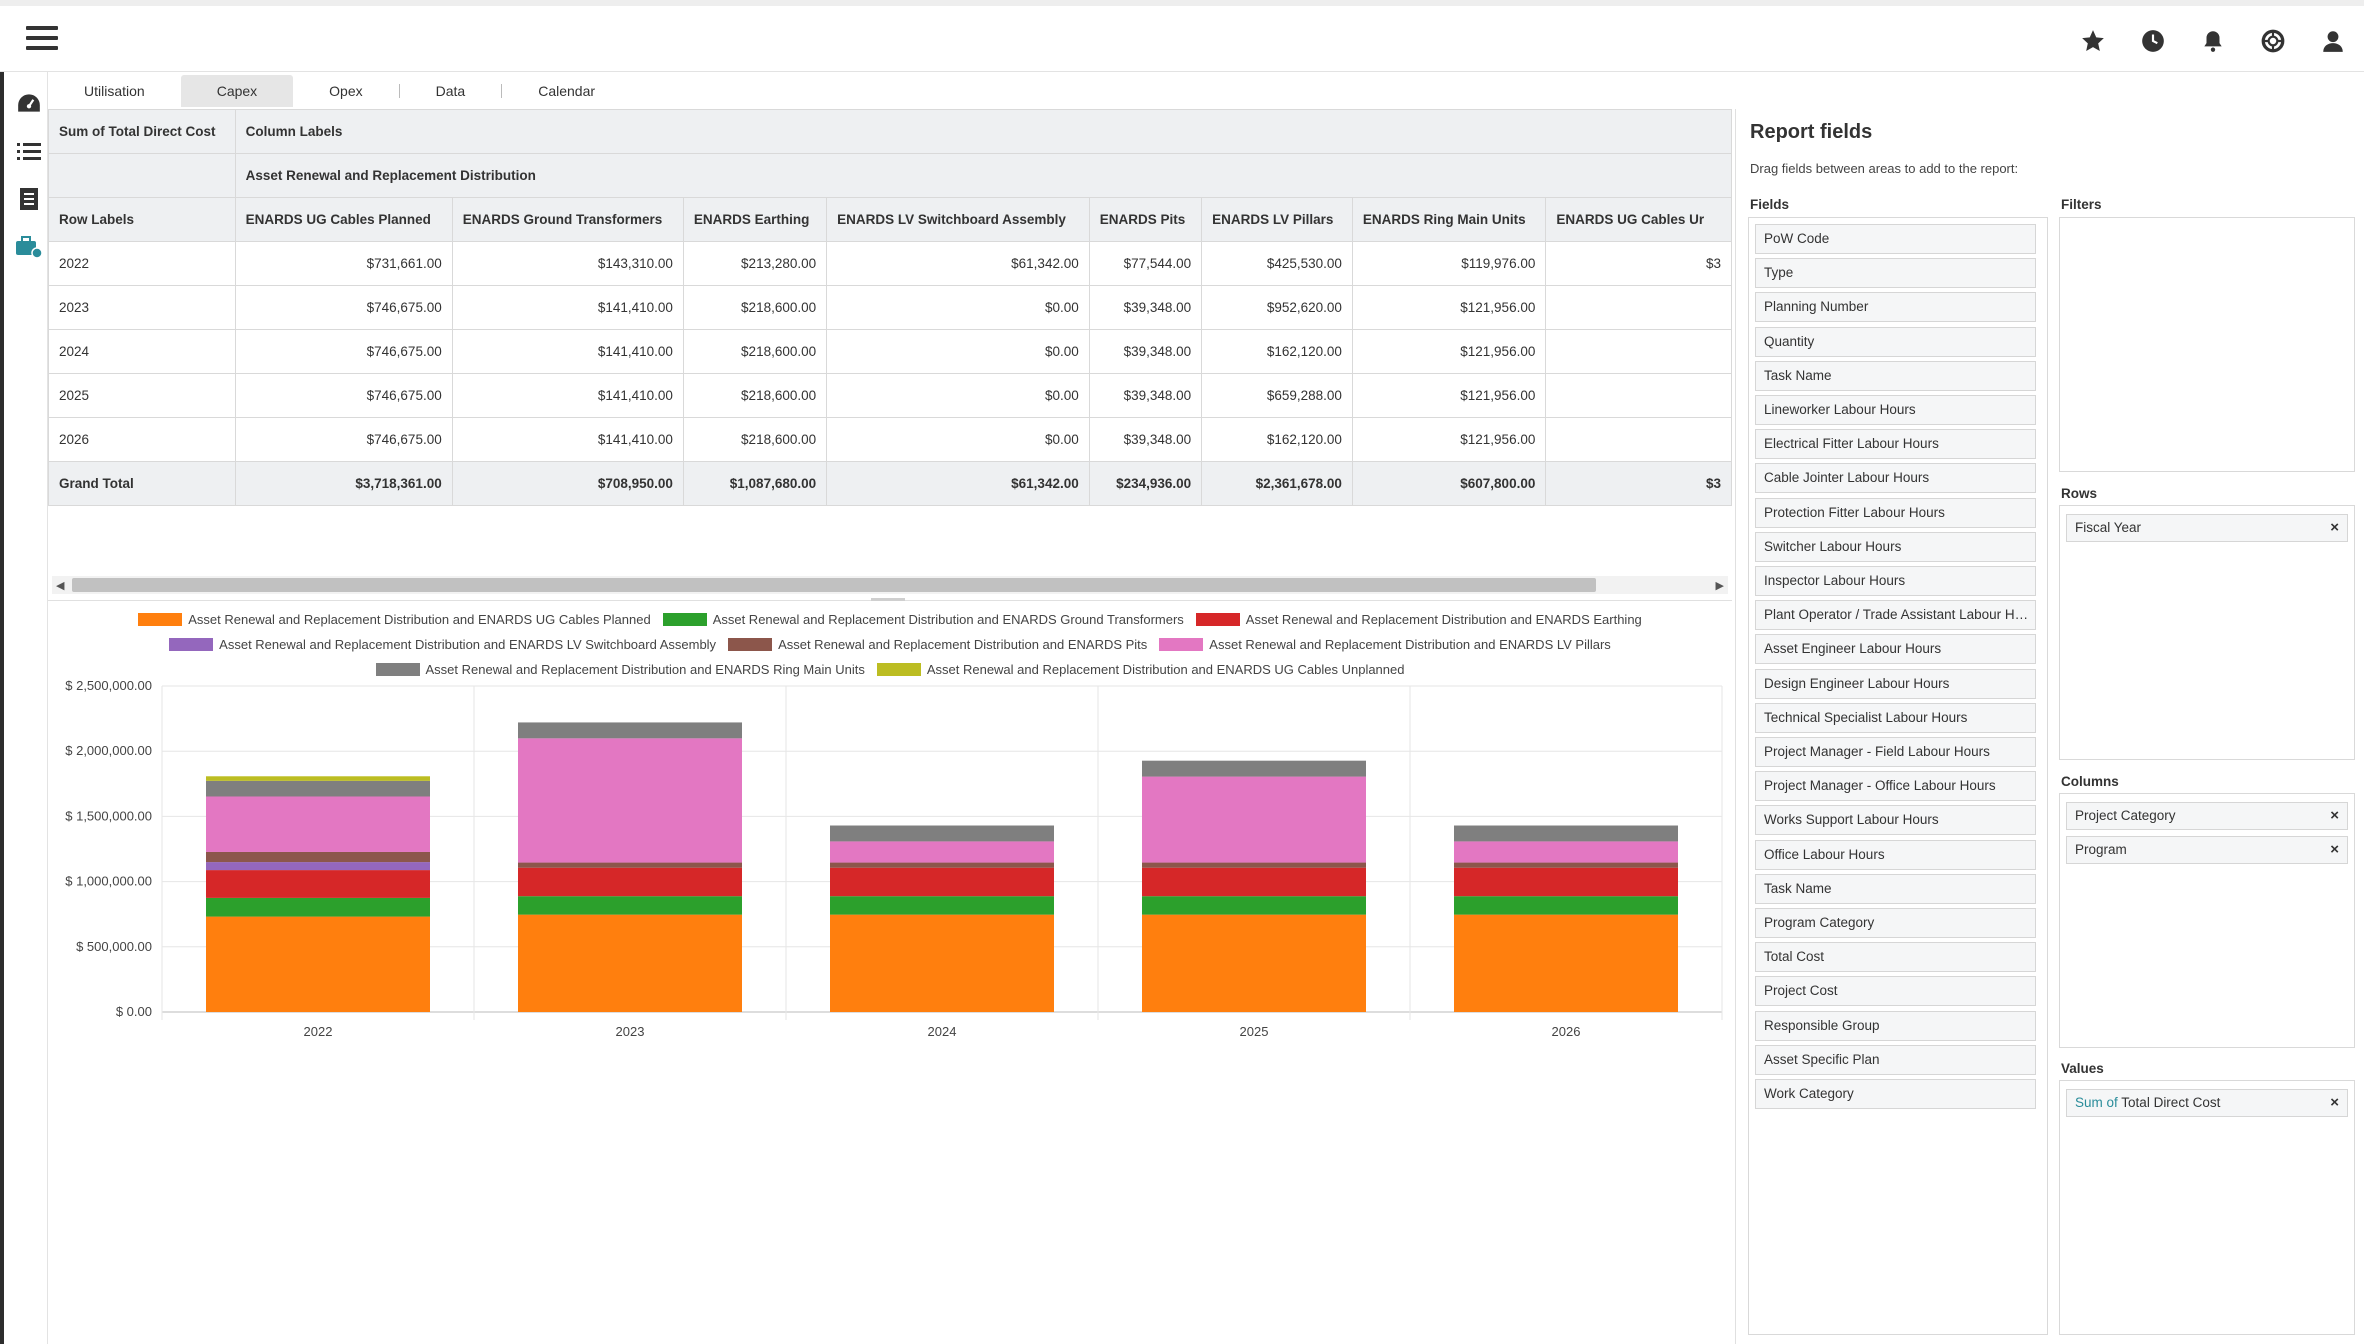 The height and width of the screenshot is (1344, 2364). Describe the element at coordinates (983, 131) in the screenshot. I see `column-labels-header: Column Labels` at that location.